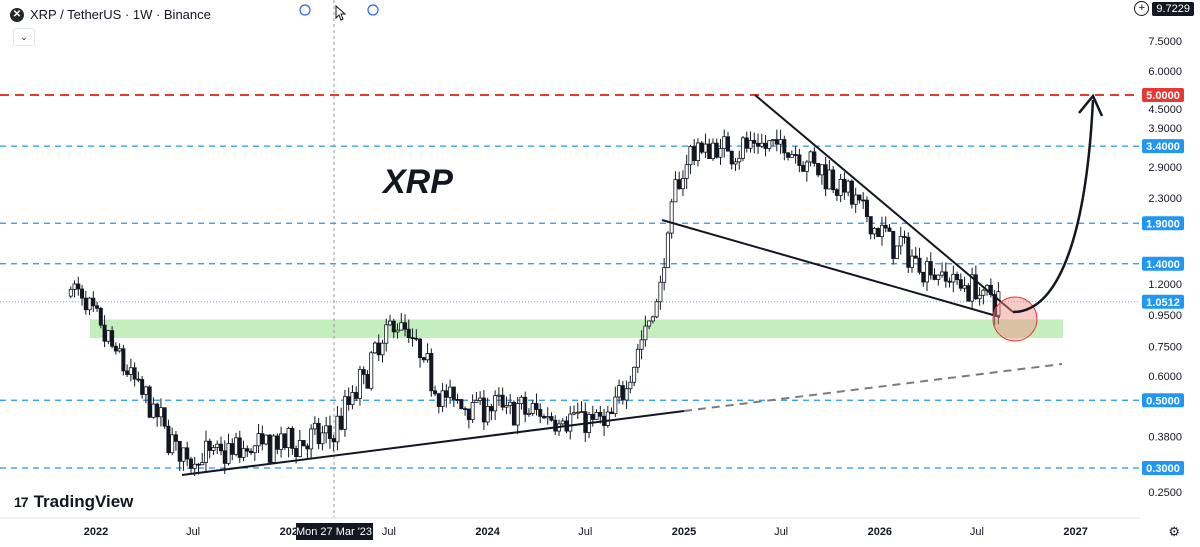 The height and width of the screenshot is (547, 1200). What do you see at coordinates (1165, 199) in the screenshot?
I see `price-tick-label: 2.3000` at bounding box center [1165, 199].